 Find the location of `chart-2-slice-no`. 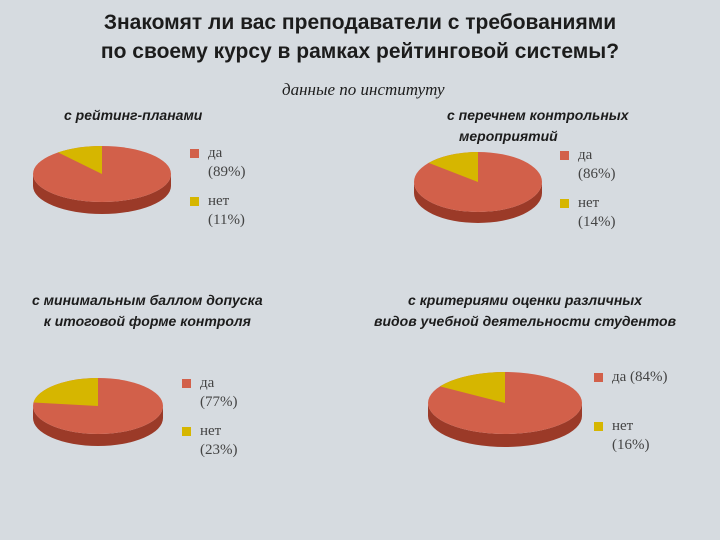

chart-2-slice-no is located at coordinates (453, 167).